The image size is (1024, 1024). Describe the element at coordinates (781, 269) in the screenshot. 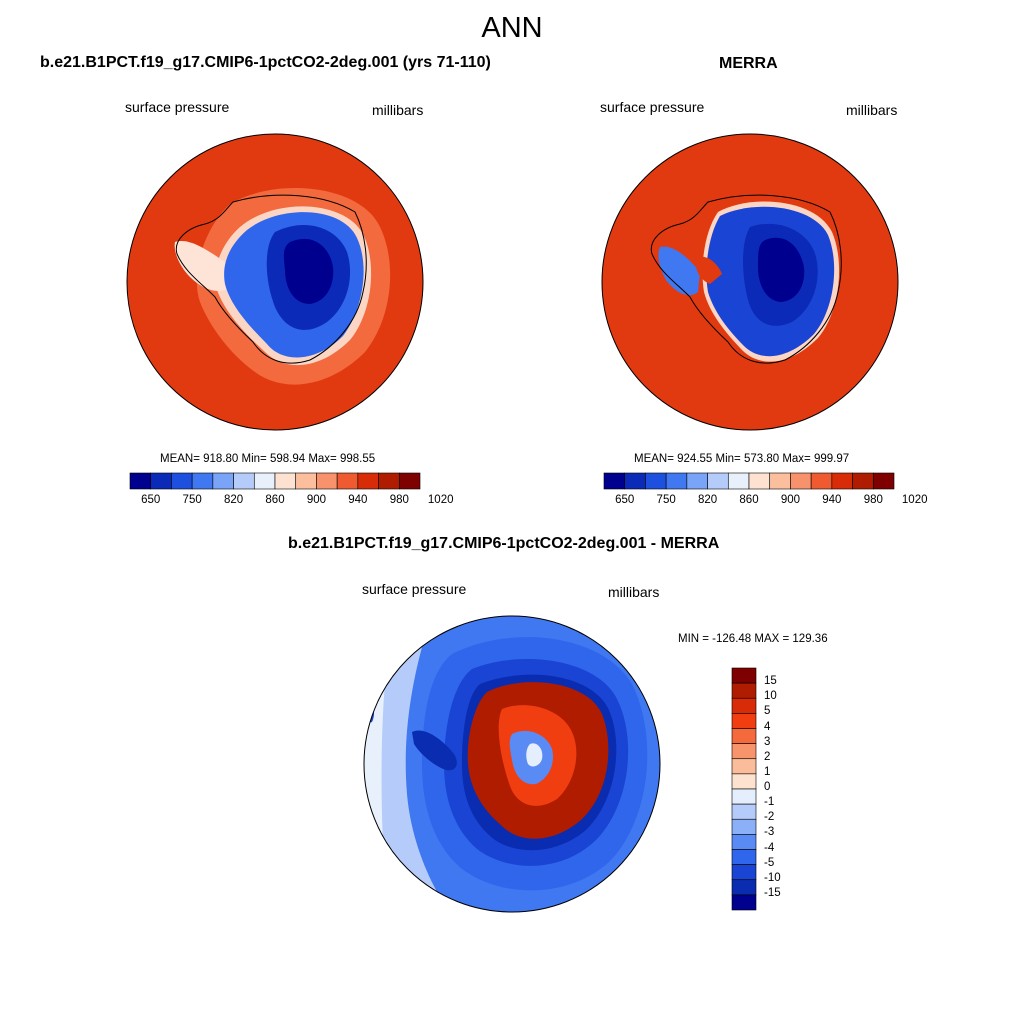

I see `panel-2-dome-minimum` at that location.